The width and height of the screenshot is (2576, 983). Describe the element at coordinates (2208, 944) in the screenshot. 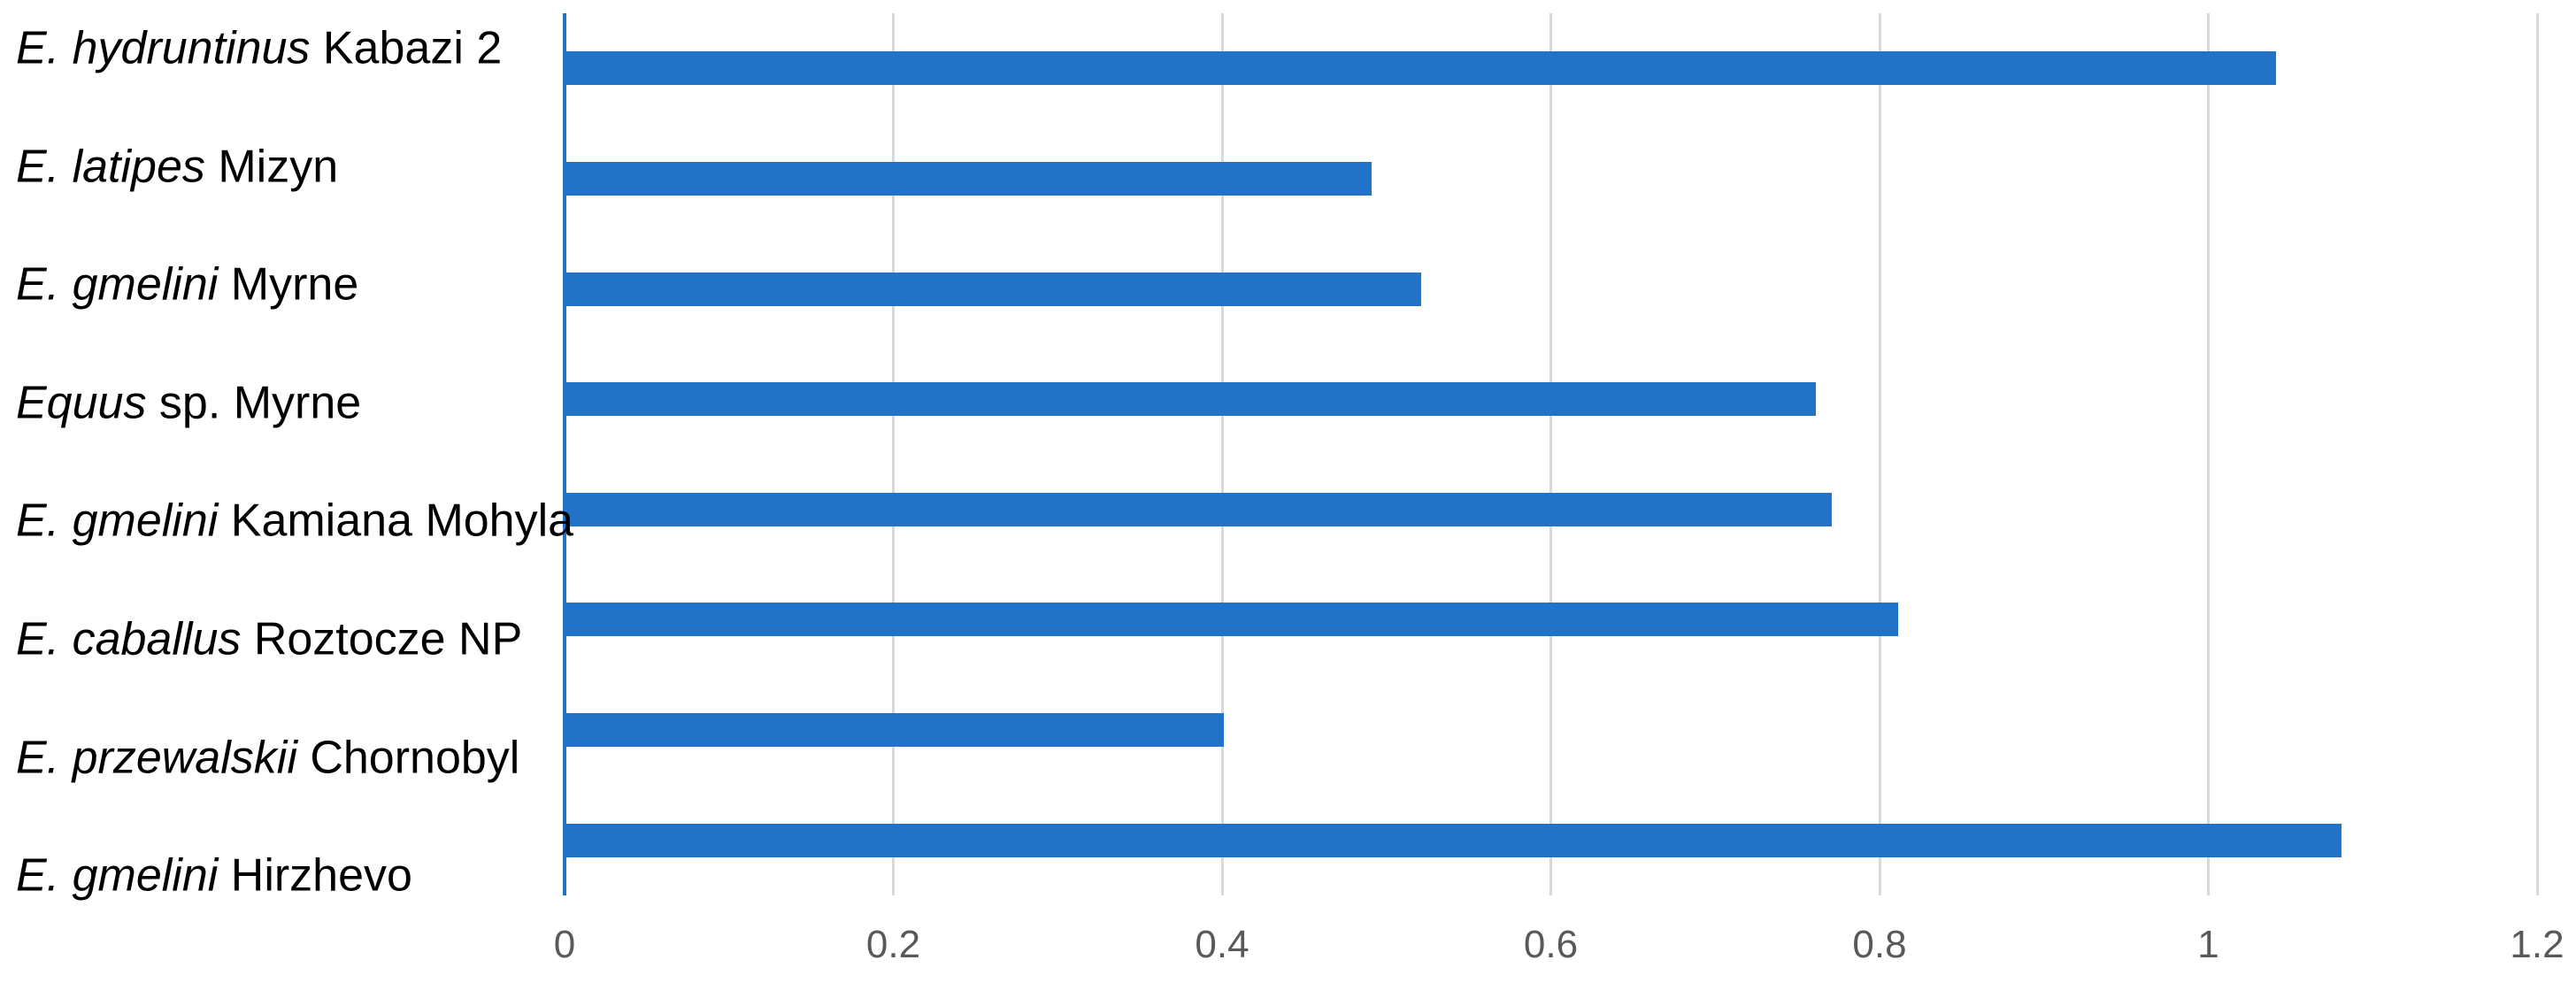

I see `x-tick-label: 1` at that location.